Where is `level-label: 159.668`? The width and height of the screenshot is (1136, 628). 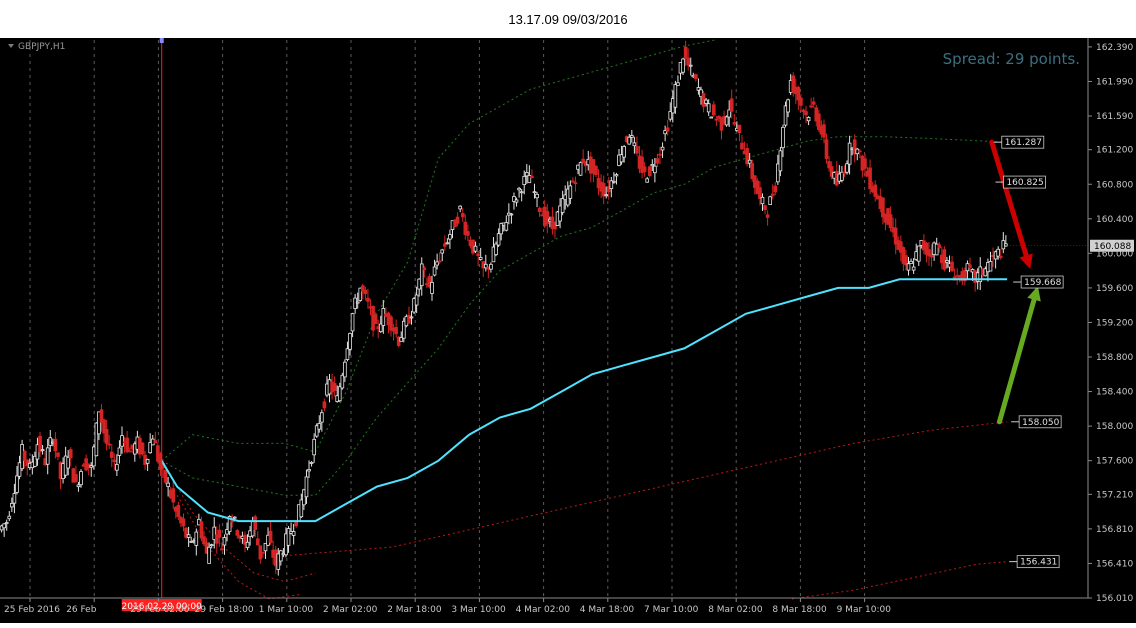 level-label: 159.668 is located at coordinates (1042, 283).